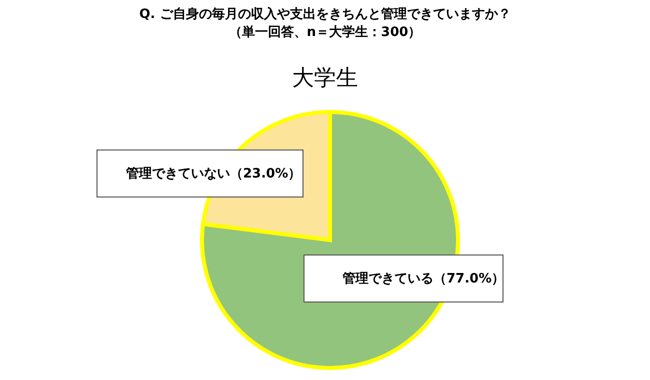  Describe the element at coordinates (266, 174) in the screenshot. I see `data-label: （23.0%）` at that location.